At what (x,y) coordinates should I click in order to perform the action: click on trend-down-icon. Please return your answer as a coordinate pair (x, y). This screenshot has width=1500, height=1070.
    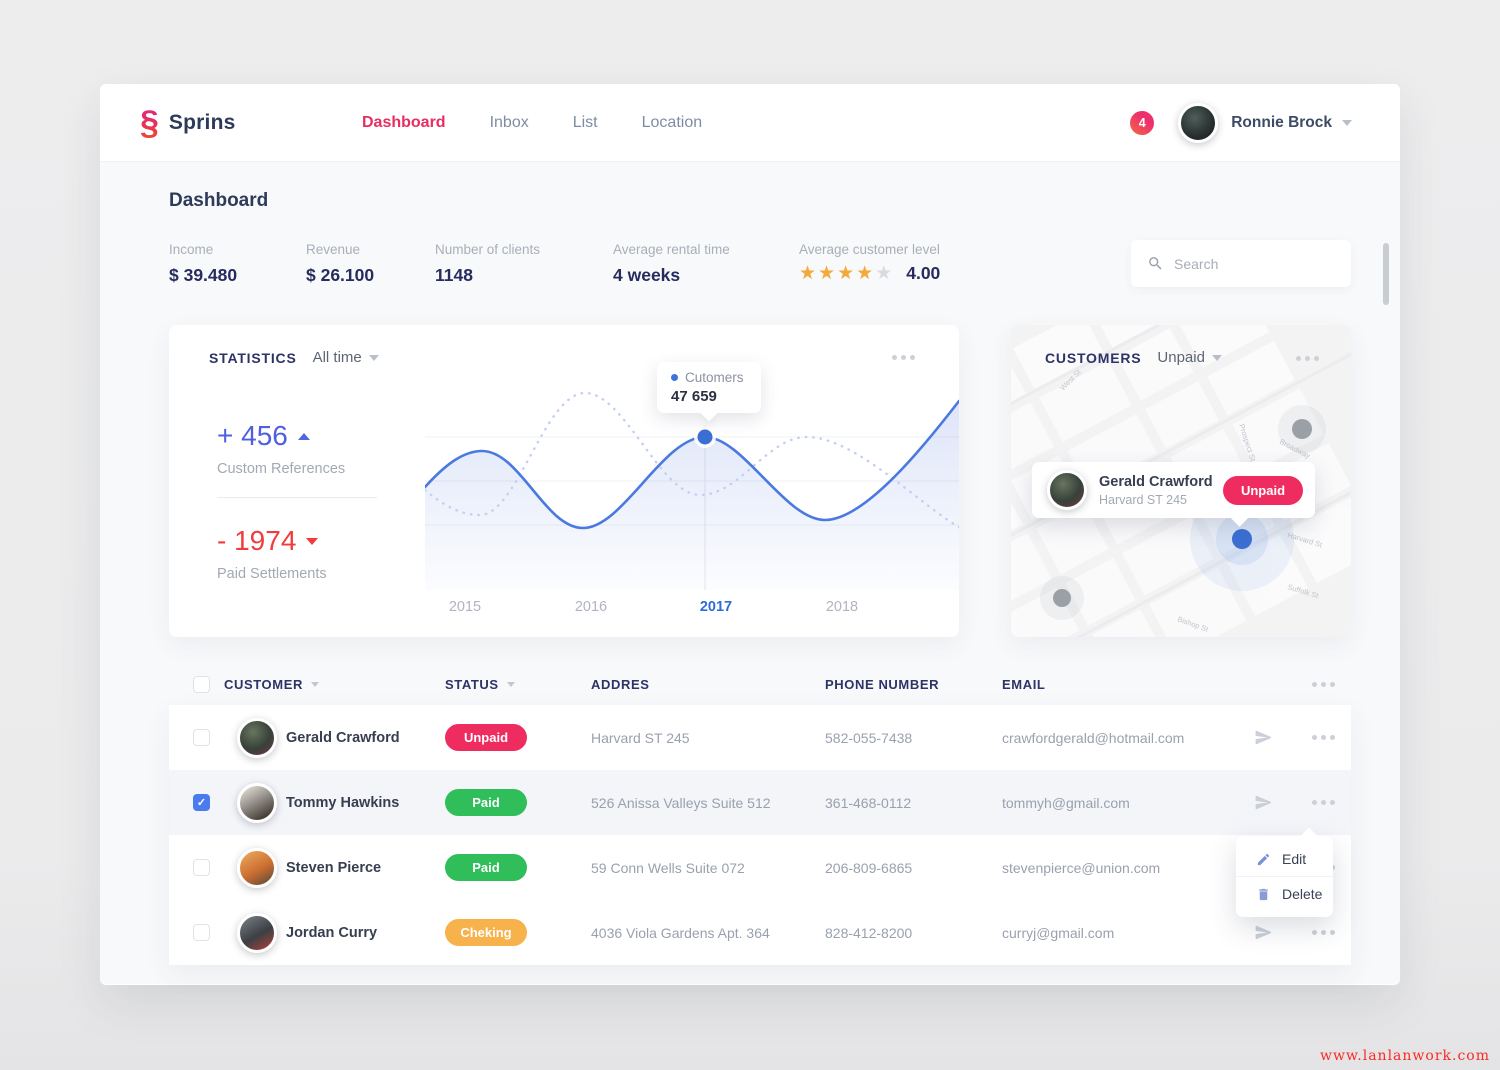
    Looking at the image, I should click on (312, 541).